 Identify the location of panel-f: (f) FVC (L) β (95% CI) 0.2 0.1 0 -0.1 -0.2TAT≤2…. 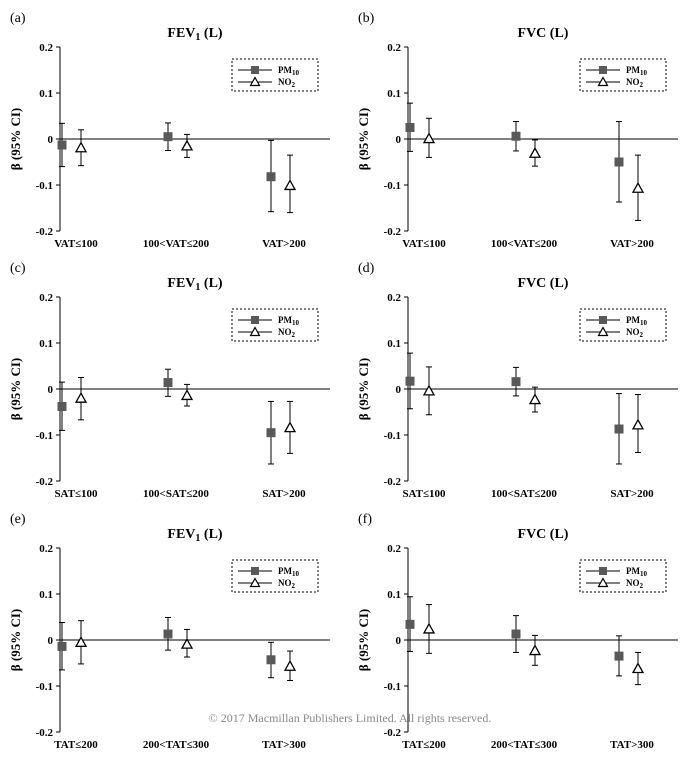
(517, 631).